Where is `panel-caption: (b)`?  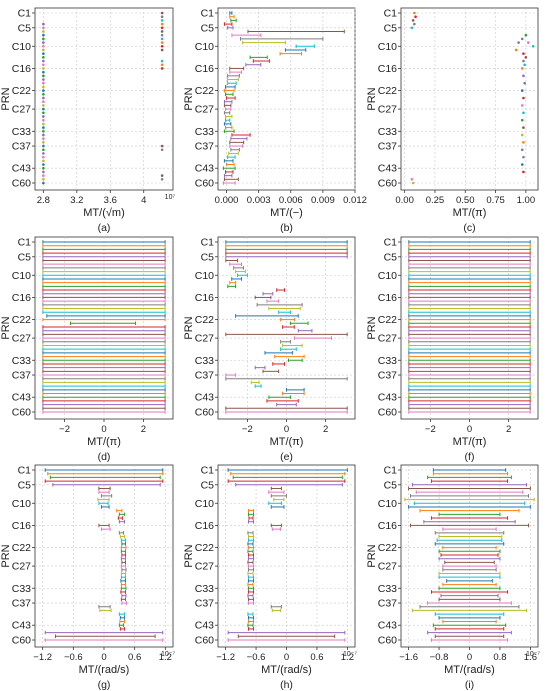 panel-caption: (b) is located at coordinates (286, 228).